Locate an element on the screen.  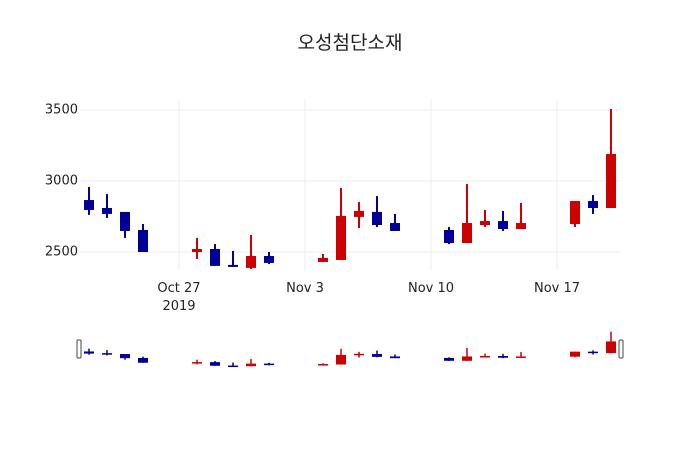
range-slider-left-handle is located at coordinates (79, 349).